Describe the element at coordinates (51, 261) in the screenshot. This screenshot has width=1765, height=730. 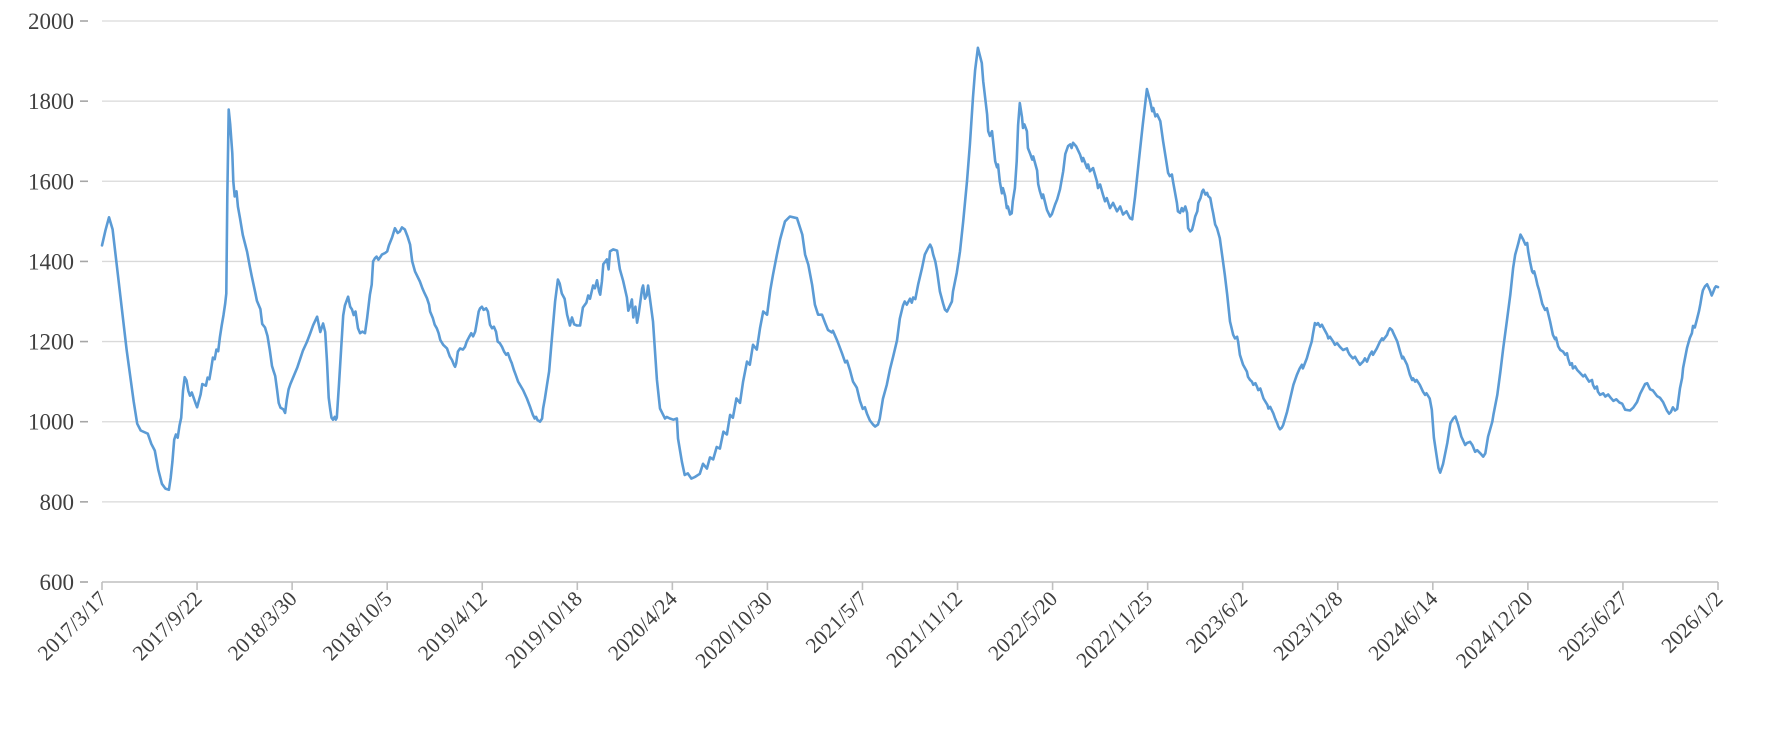
I see `y-axis-tick-label: 1400` at that location.